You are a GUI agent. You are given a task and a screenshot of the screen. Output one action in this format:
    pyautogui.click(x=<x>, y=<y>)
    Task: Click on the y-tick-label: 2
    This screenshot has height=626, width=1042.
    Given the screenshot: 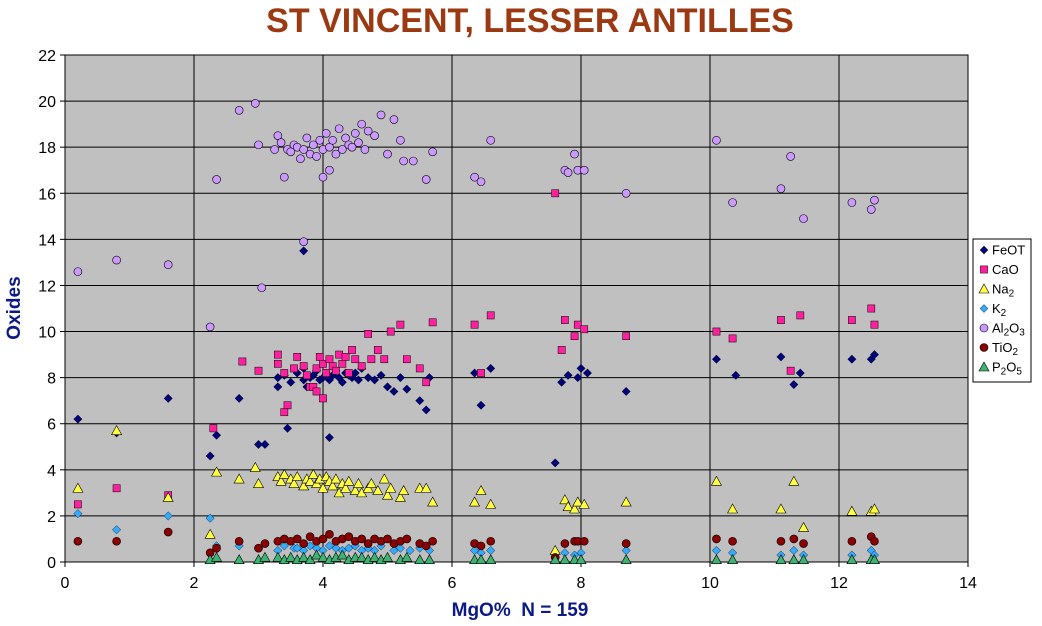 What is the action you would take?
    pyautogui.click(x=51, y=517)
    